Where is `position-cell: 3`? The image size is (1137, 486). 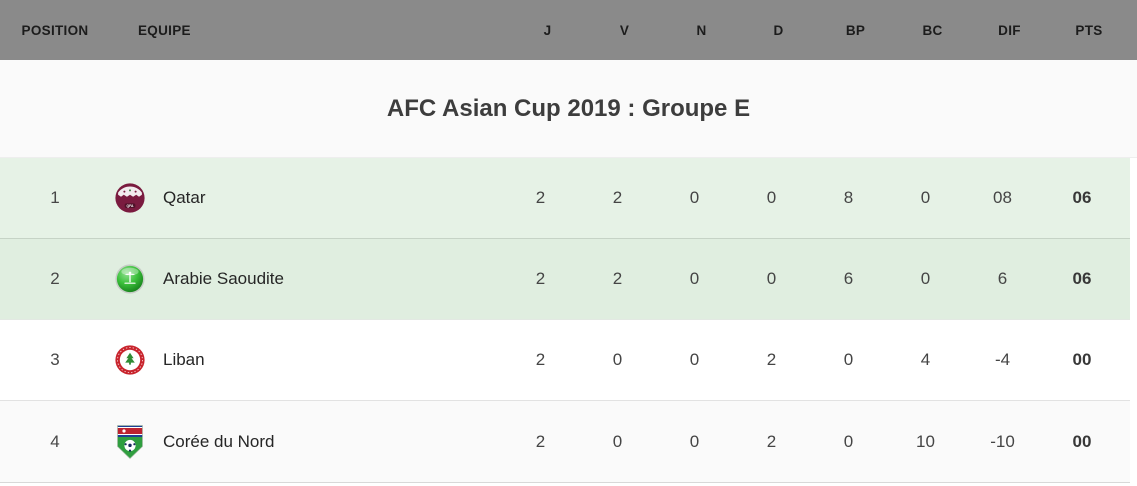
position-cell: 3 is located at coordinates (55, 359).